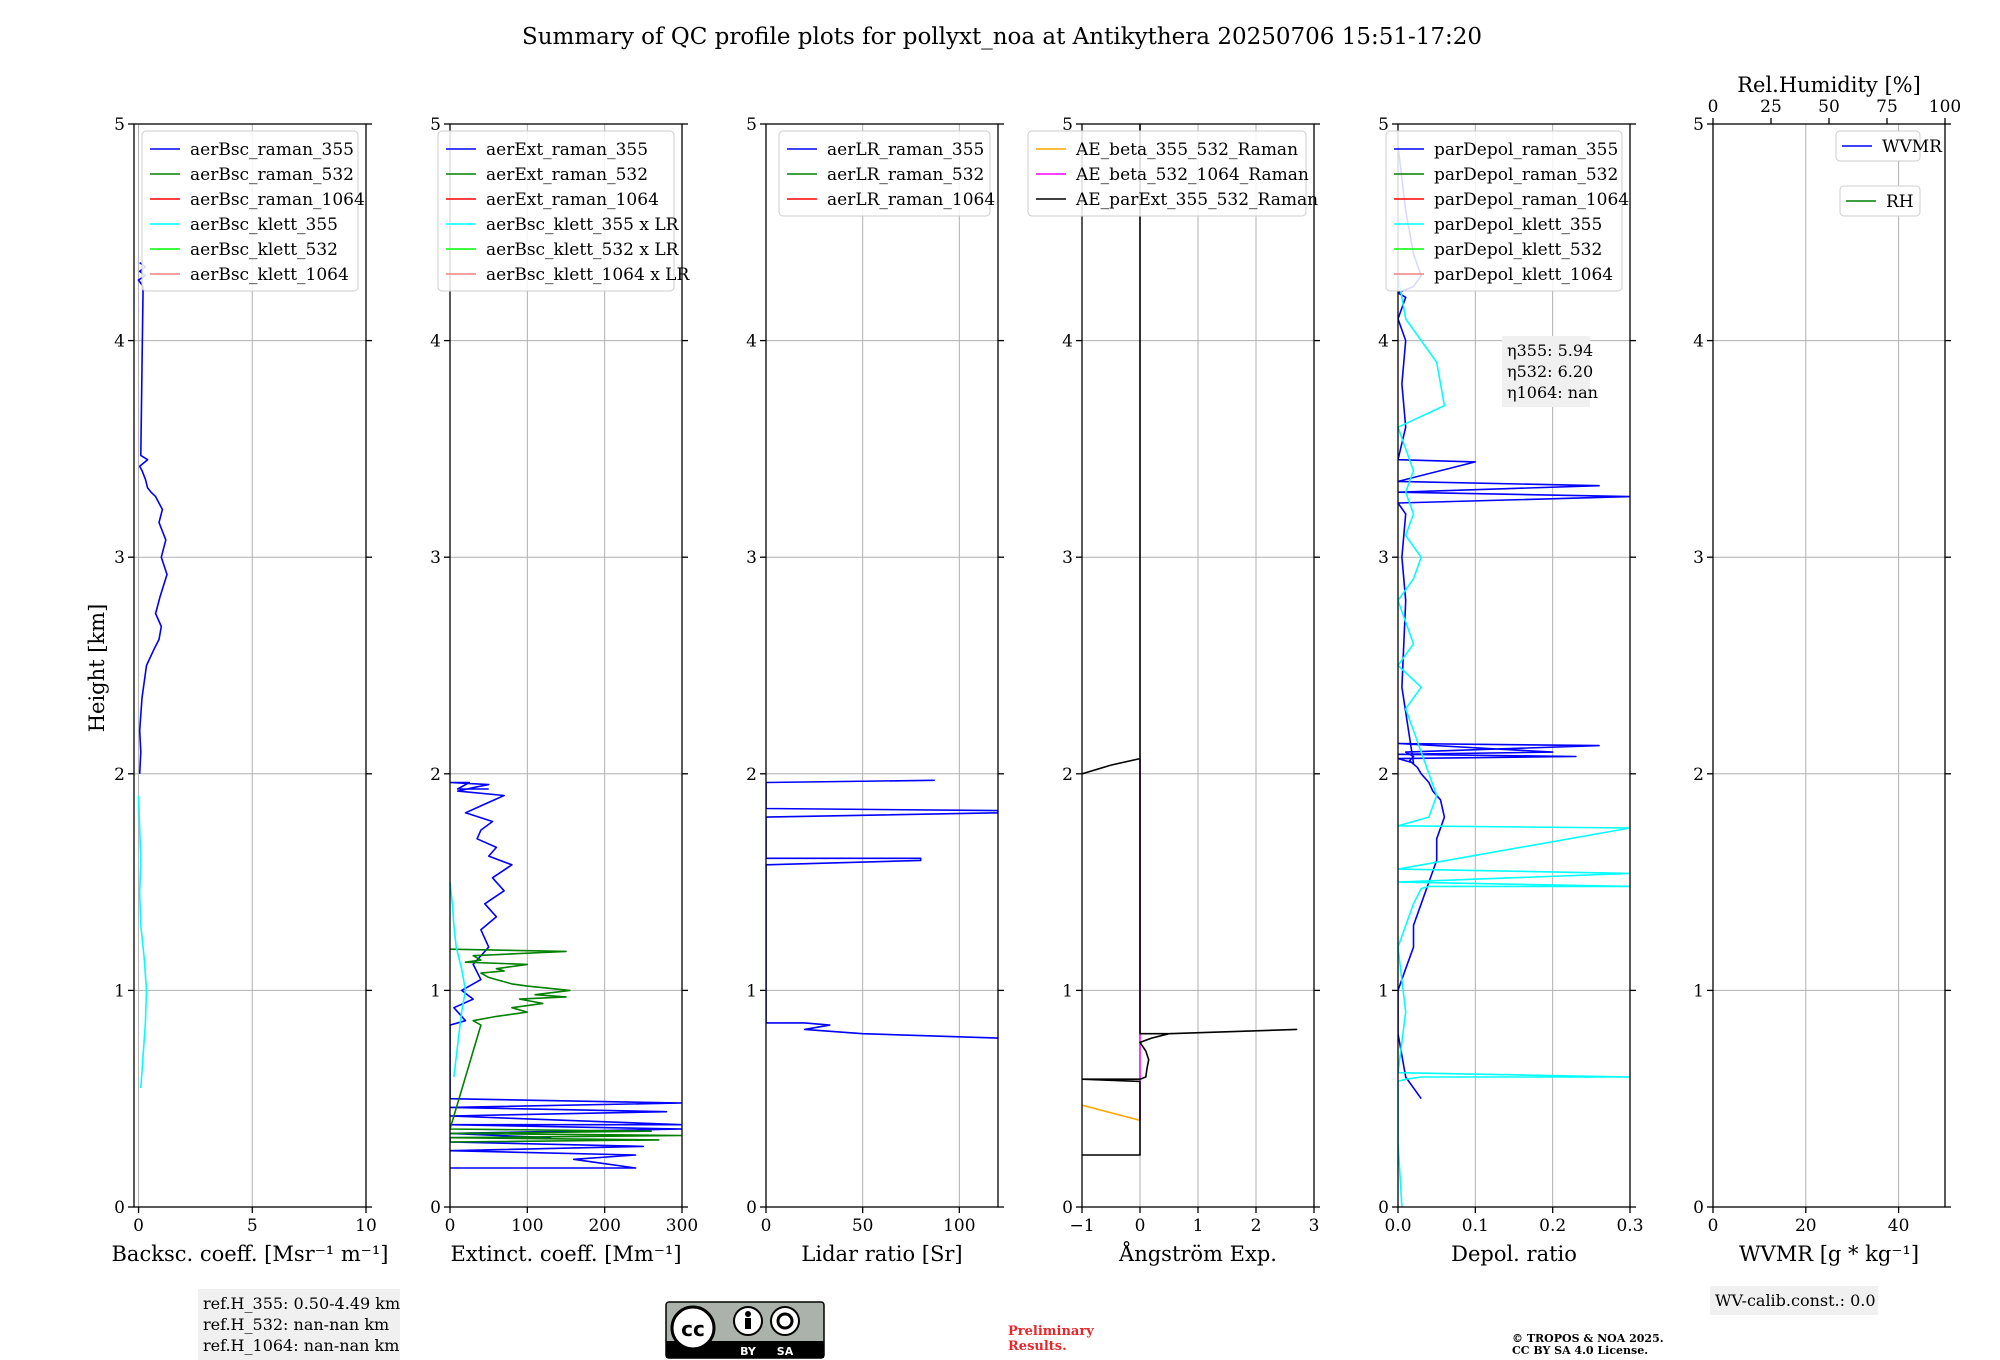  What do you see at coordinates (567, 175) in the screenshot?
I see `legend-label: aerExt_raman_532` at bounding box center [567, 175].